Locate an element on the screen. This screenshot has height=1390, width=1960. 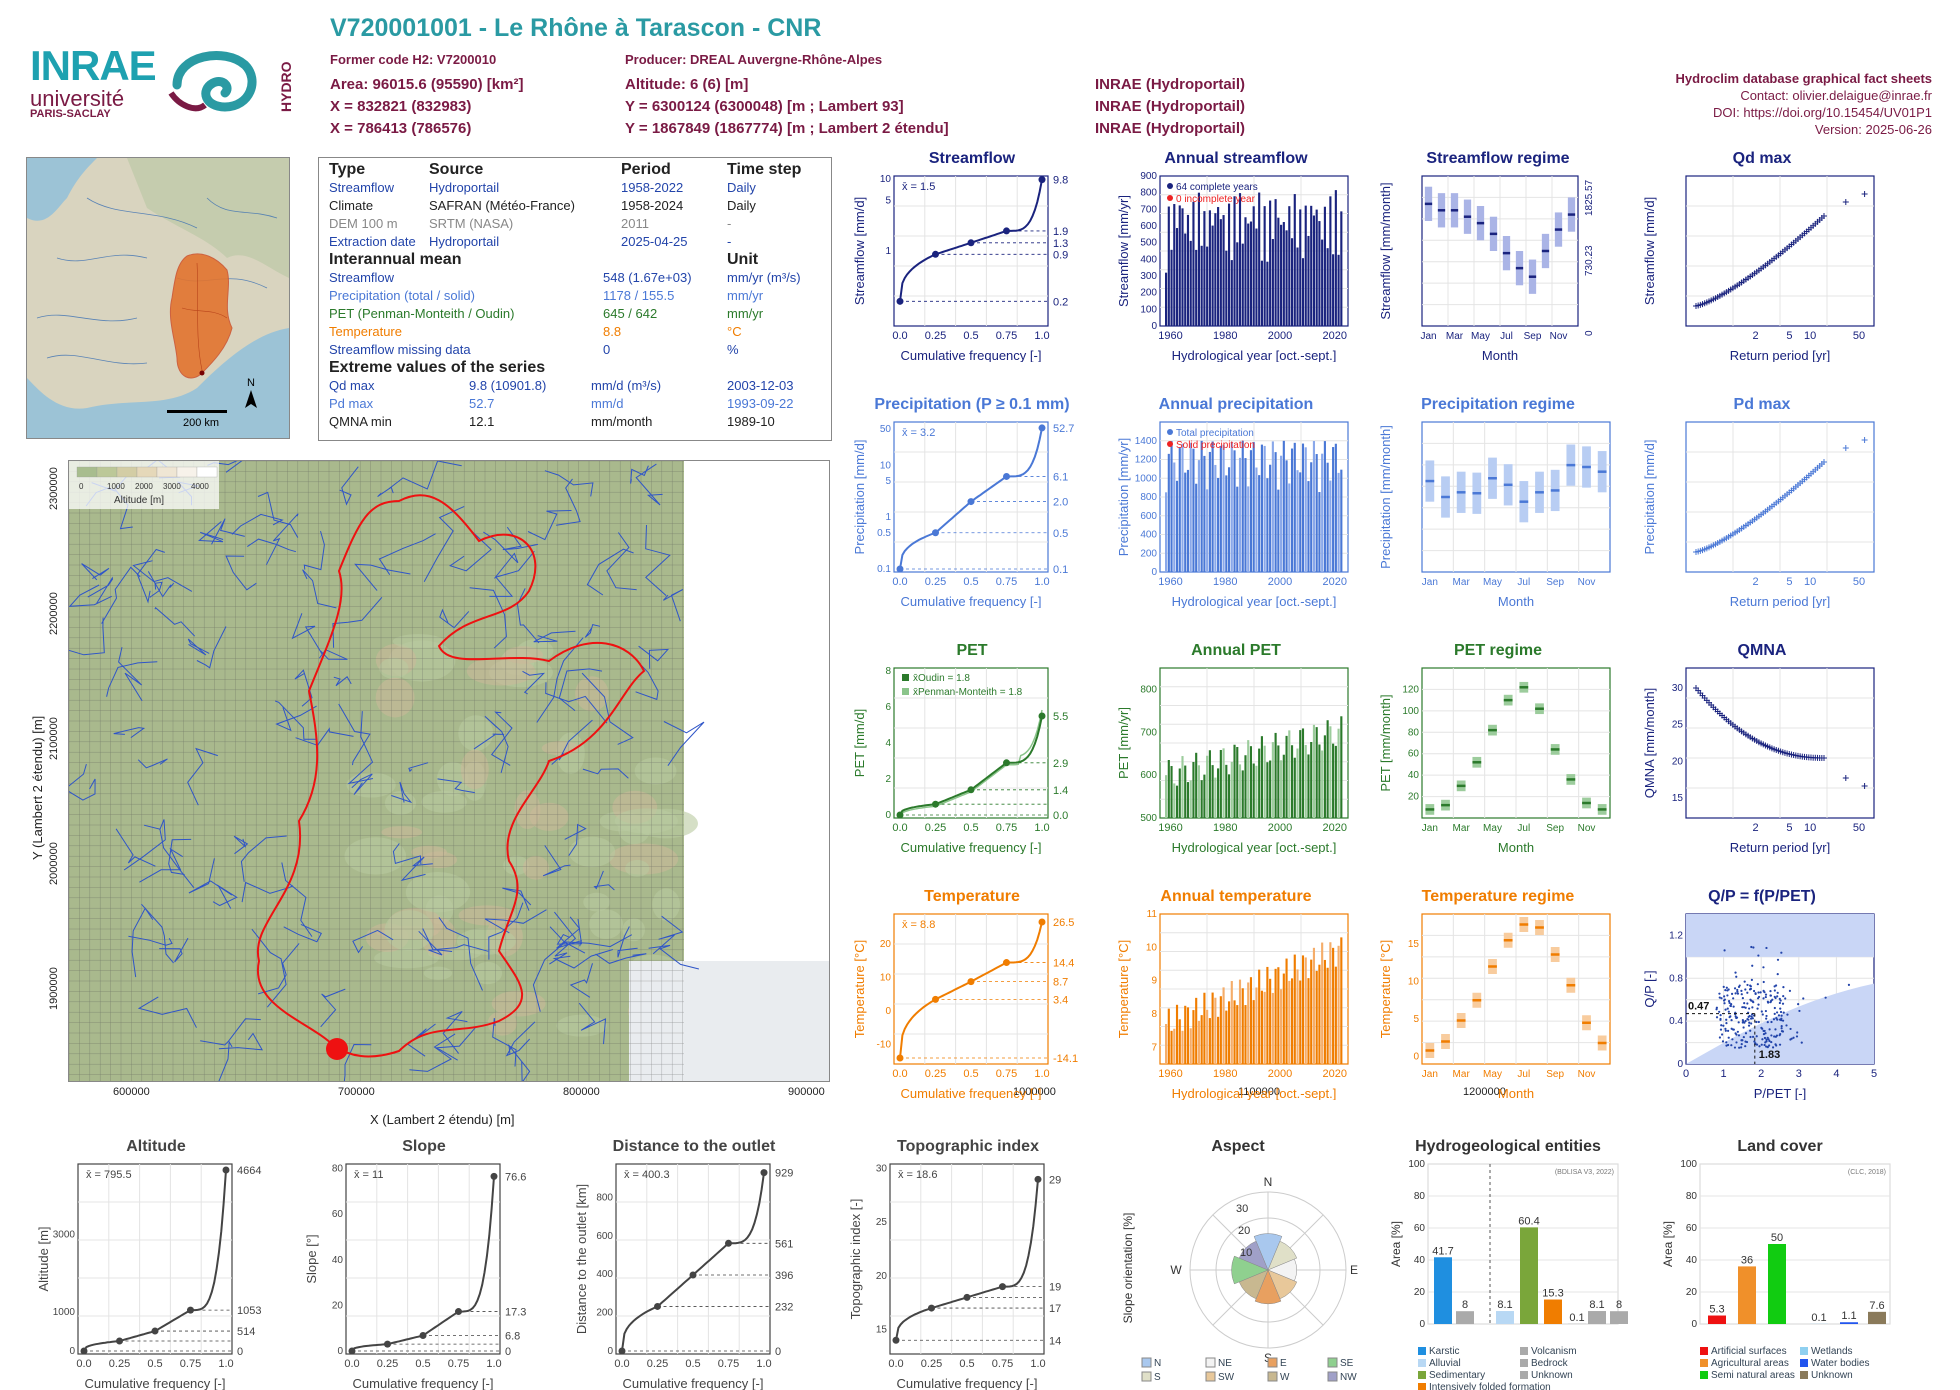
x-axis-label: Month is located at coordinates (1500, 355).